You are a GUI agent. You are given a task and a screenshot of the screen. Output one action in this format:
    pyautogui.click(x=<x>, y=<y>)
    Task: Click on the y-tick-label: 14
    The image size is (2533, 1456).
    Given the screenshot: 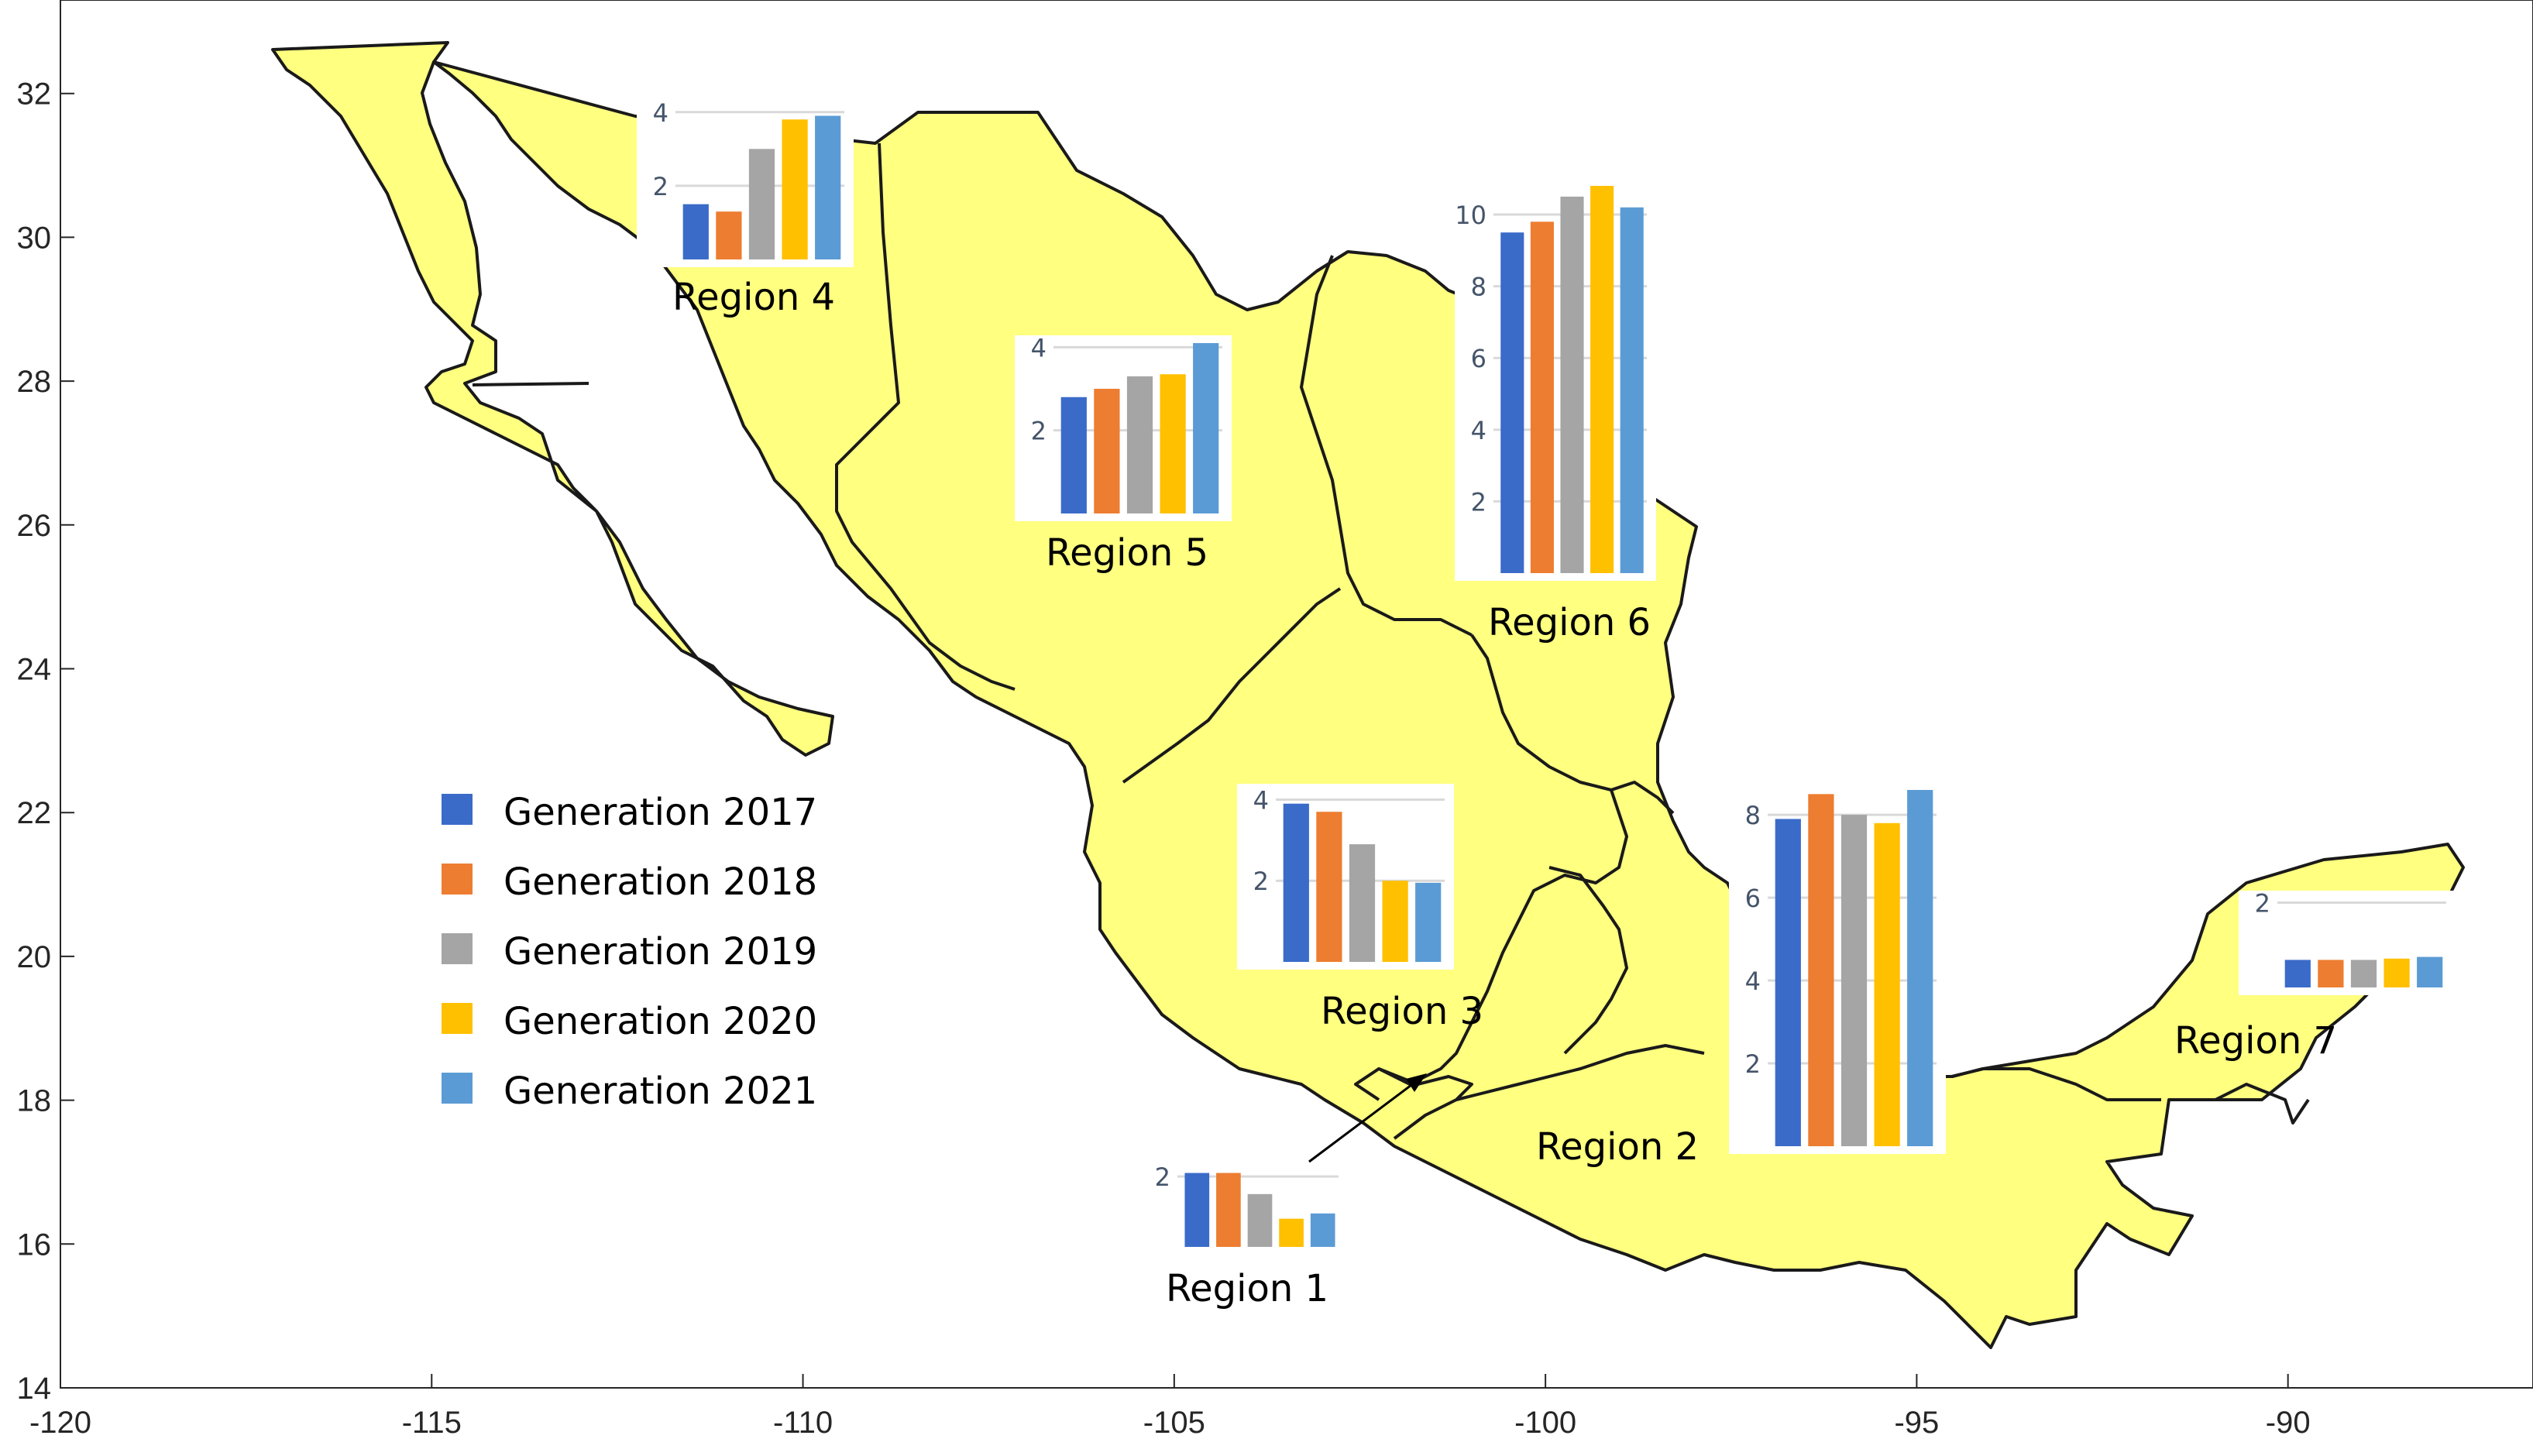 What is the action you would take?
    pyautogui.click(x=34, y=1389)
    